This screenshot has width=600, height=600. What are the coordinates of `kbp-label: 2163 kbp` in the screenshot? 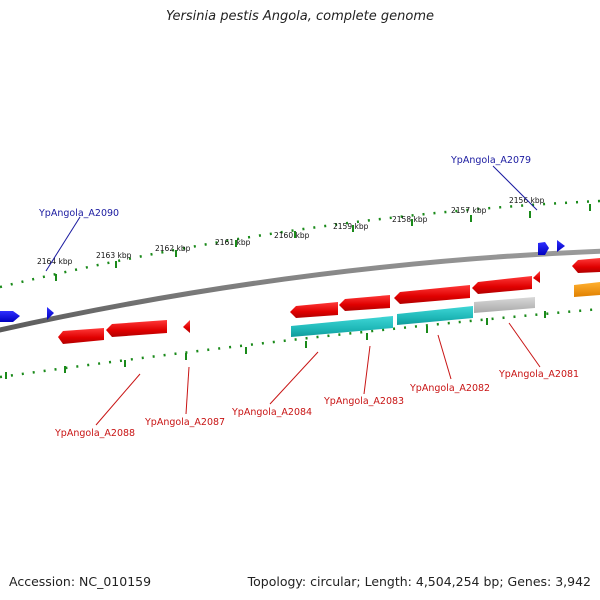 It's located at (114, 255).